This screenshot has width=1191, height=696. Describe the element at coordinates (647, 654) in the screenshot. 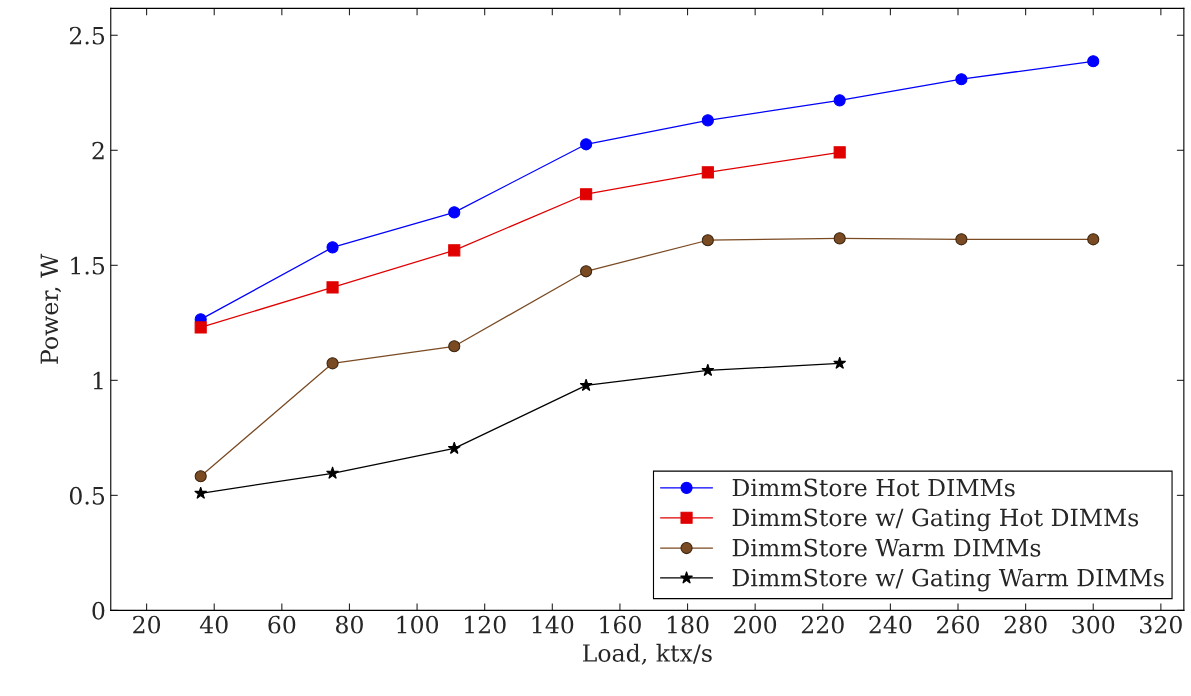

I see `x-axis-title: Load, ktx/s` at that location.